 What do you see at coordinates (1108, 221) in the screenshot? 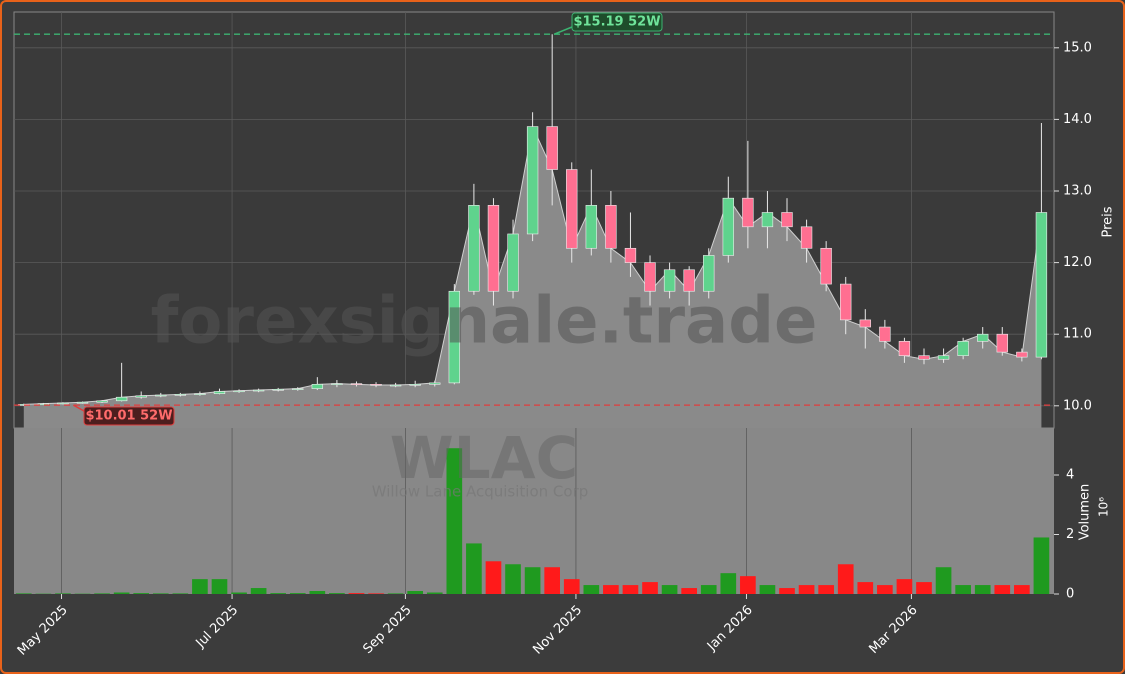
I see `y-axis-label: Preis` at bounding box center [1108, 221].